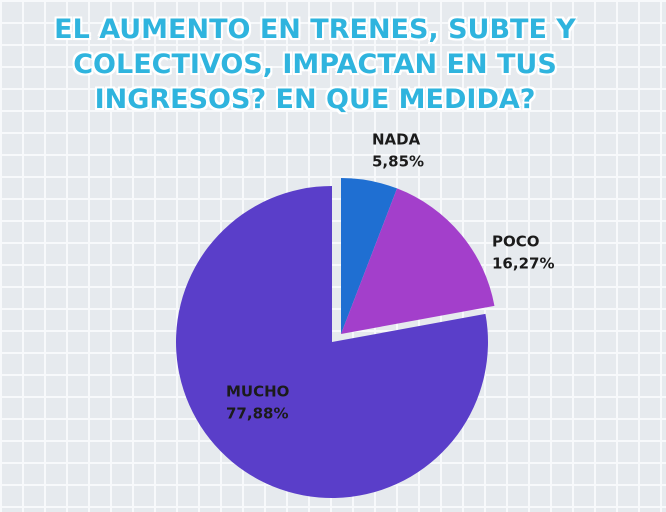 Image resolution: width=666 pixels, height=512 pixels. What do you see at coordinates (257, 414) in the screenshot?
I see `slice-value-label: 77,88%` at bounding box center [257, 414].